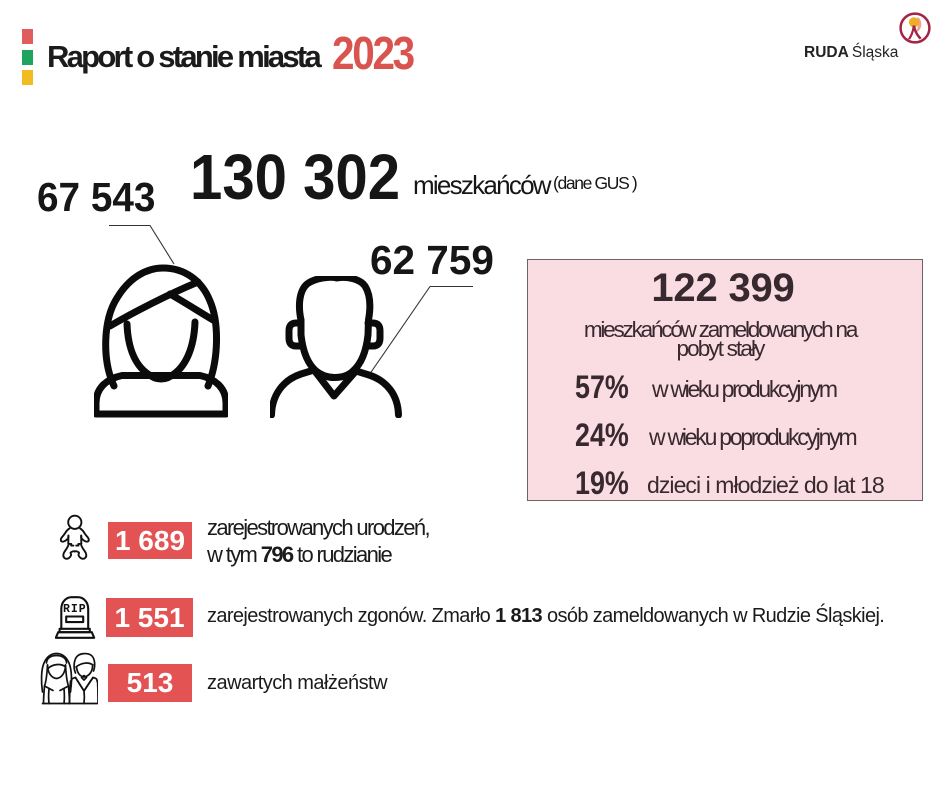 The height and width of the screenshot is (788, 940). Describe the element at coordinates (75, 609) in the screenshot. I see `svg-text: RIP` at that location.